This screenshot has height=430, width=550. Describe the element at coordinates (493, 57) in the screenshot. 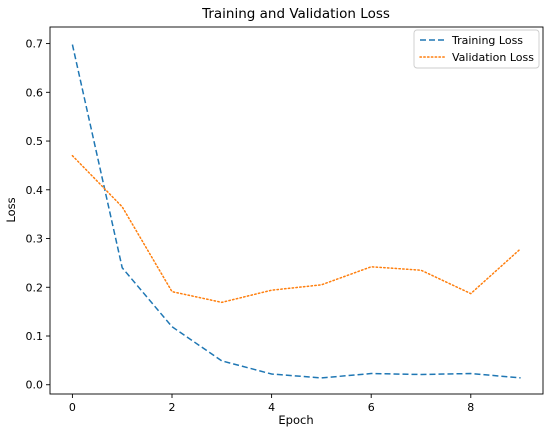

I see `legend-label-validation-loss: Validation Loss` at that location.